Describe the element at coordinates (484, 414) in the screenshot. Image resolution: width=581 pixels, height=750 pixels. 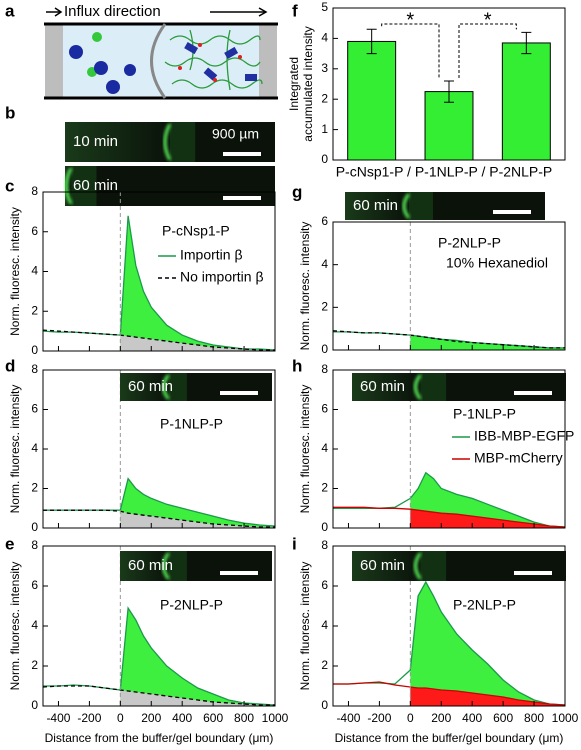
I see `annotation: P-1NLP-P` at that location.